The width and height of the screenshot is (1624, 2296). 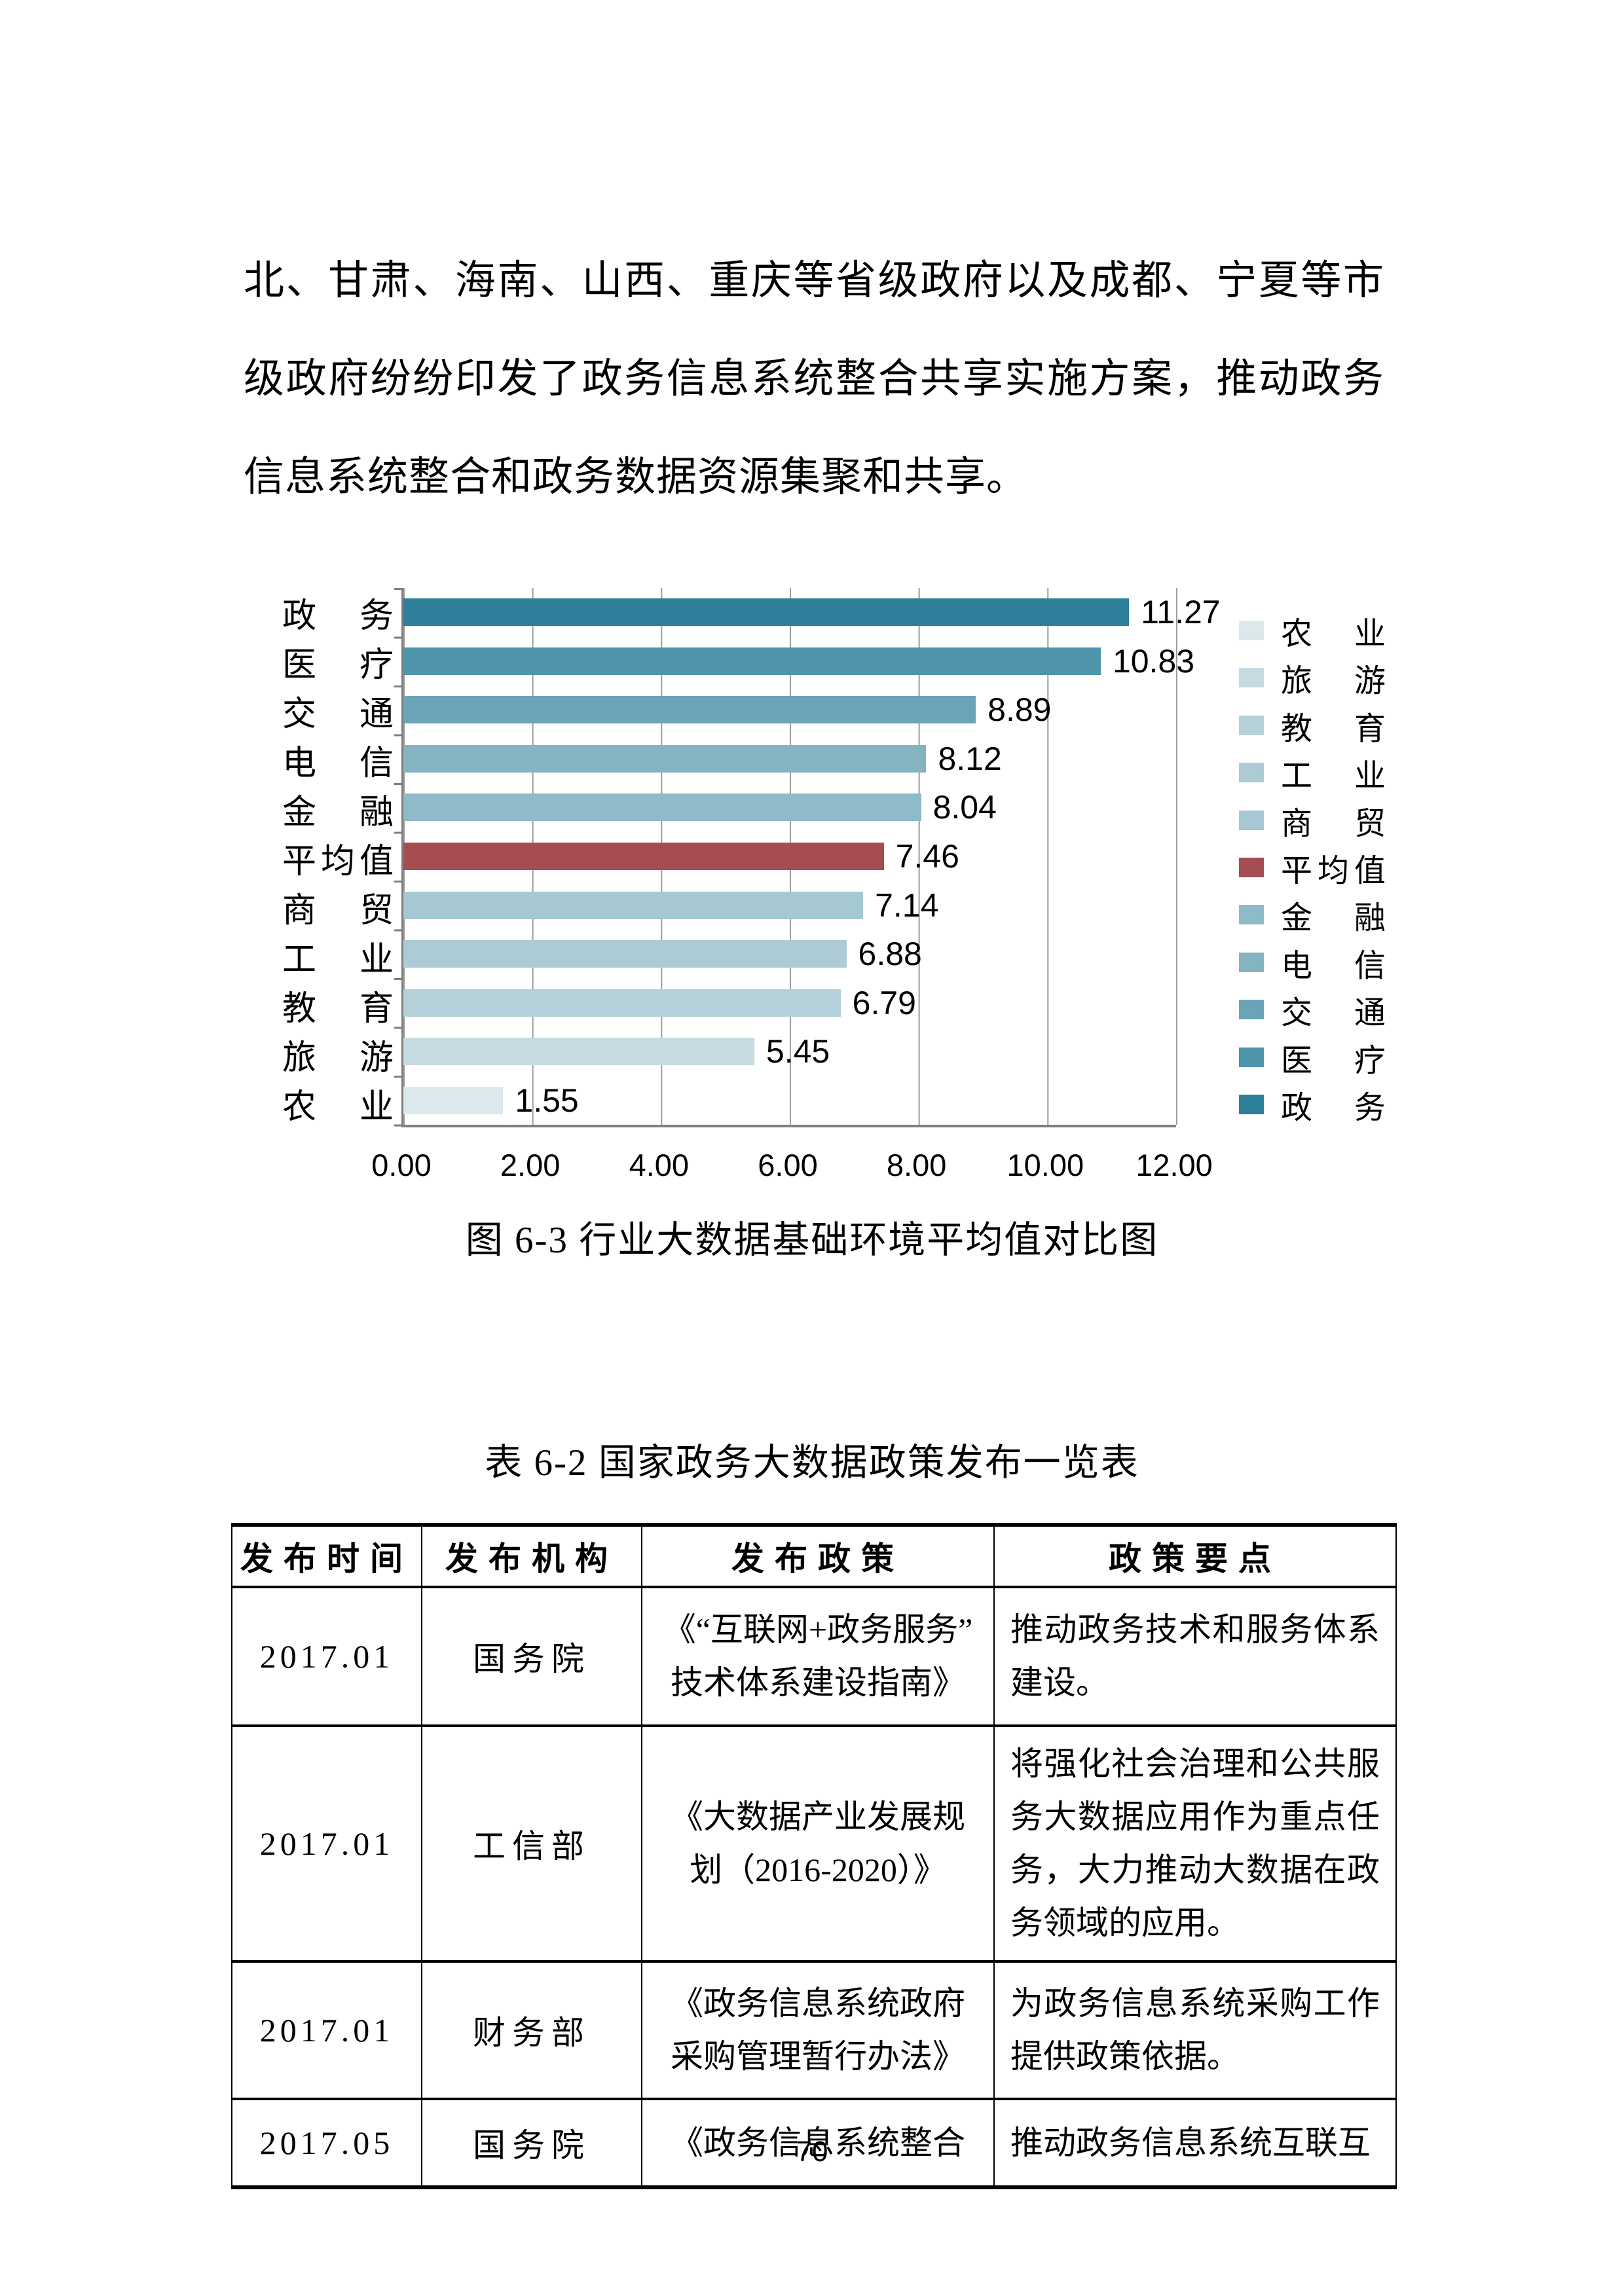 What do you see at coordinates (1181, 612) in the screenshot?
I see `bar-value-label: 11.27` at bounding box center [1181, 612].